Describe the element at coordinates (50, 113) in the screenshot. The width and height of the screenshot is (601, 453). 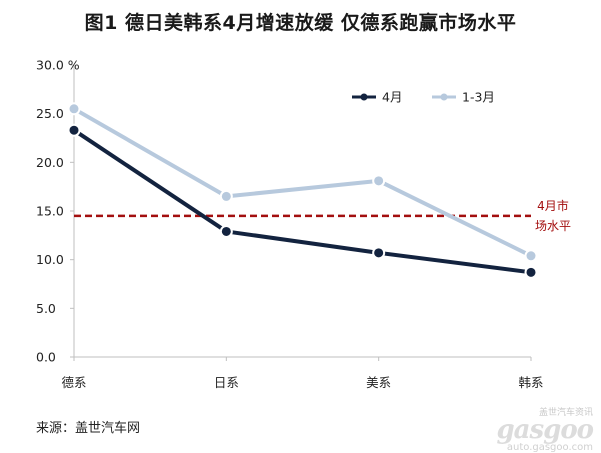
I see `y-tick-label: 25.0` at that location.